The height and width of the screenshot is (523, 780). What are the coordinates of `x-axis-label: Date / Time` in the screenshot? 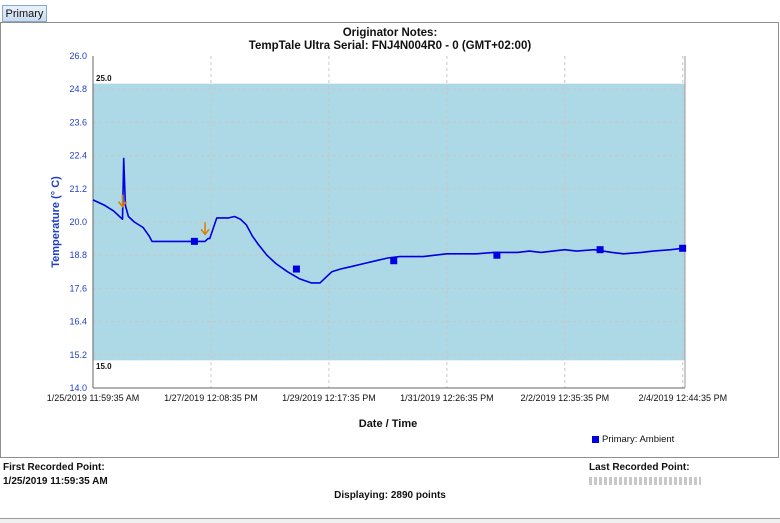 It's located at (388, 424).